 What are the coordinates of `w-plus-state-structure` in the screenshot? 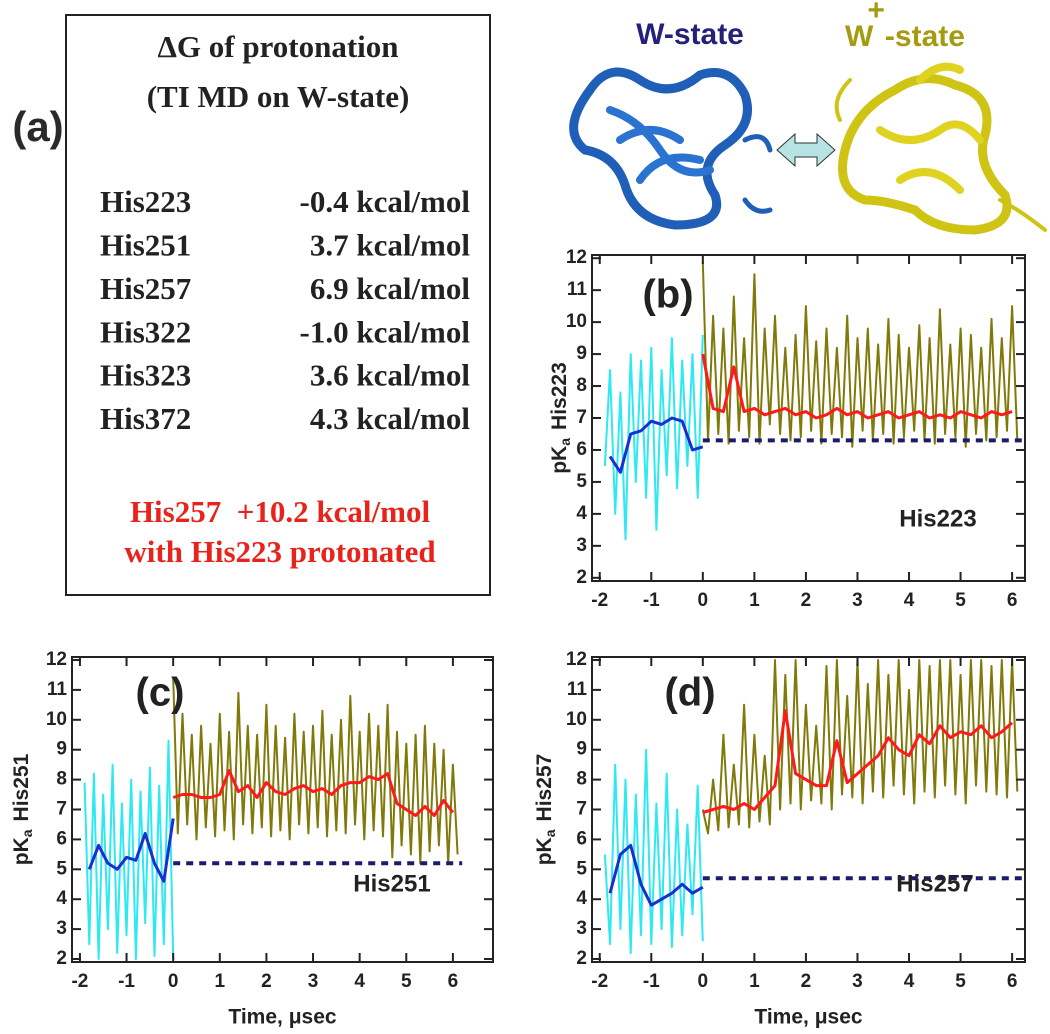 It's located at (940, 148).